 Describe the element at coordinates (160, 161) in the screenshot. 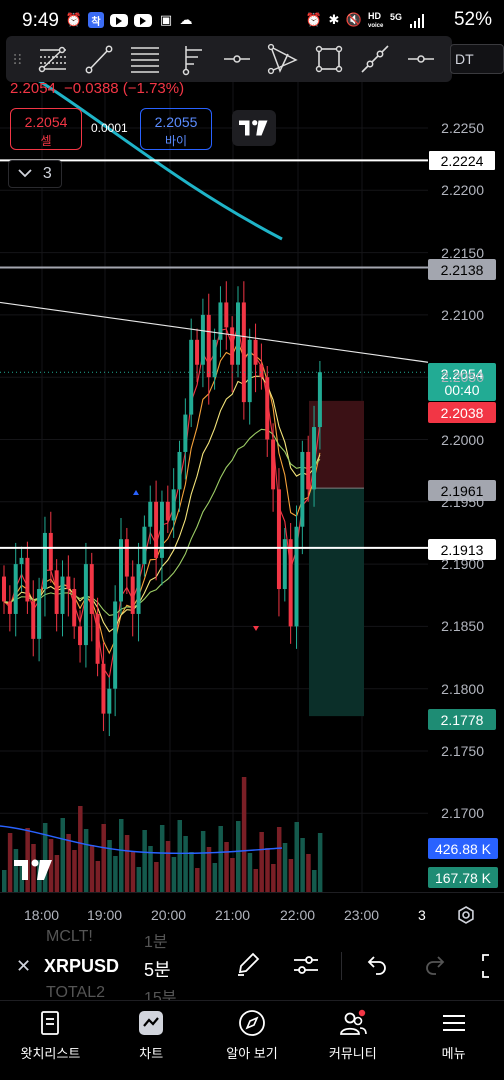

I see `ma-trend-cyan` at that location.